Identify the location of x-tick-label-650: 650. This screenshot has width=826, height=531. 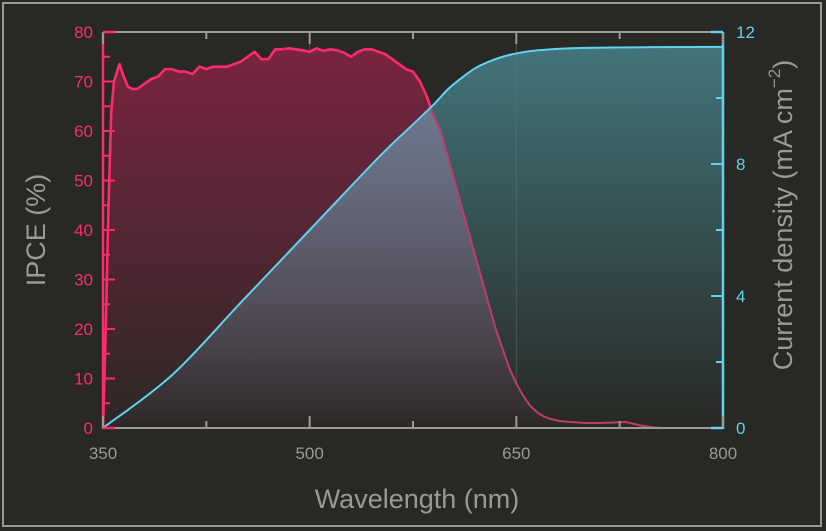
(516, 453).